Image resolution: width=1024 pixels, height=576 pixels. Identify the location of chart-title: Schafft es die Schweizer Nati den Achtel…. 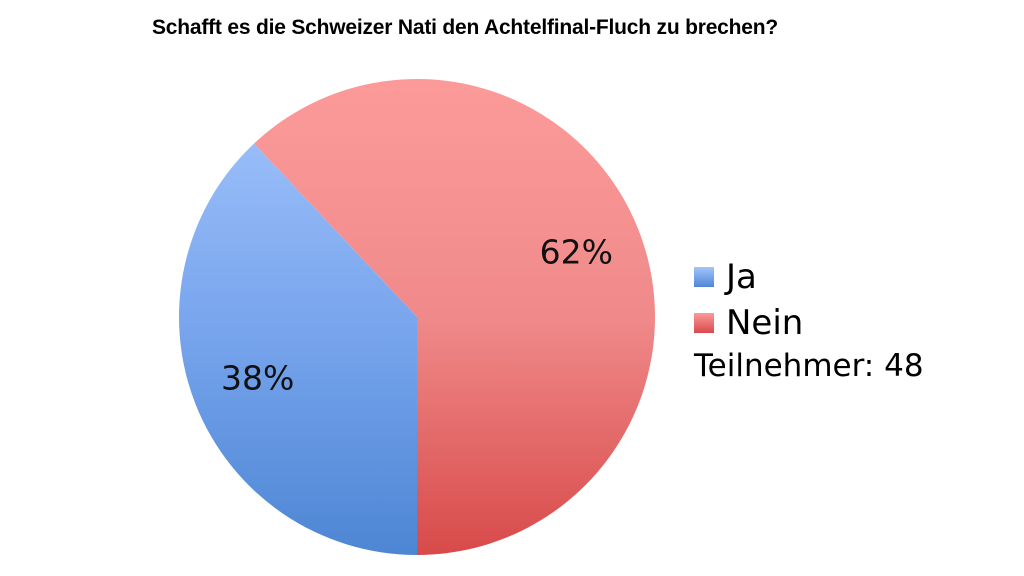
(465, 27).